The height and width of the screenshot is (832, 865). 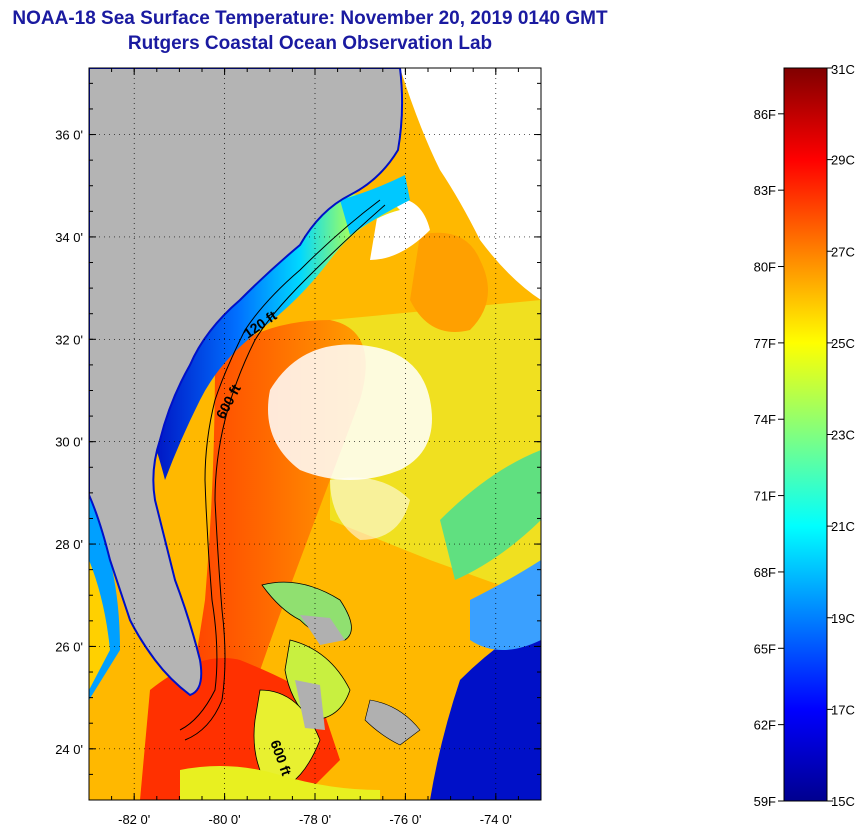 What do you see at coordinates (765, 801) in the screenshot?
I see `colorbar-label-f: 59F` at bounding box center [765, 801].